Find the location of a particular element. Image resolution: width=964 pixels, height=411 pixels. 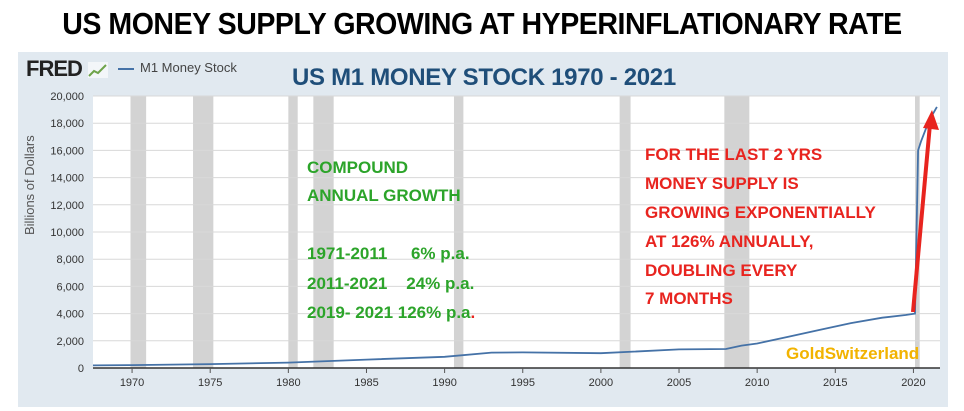

growth-row-2: 2011-2021 24% p.a. is located at coordinates (391, 283).